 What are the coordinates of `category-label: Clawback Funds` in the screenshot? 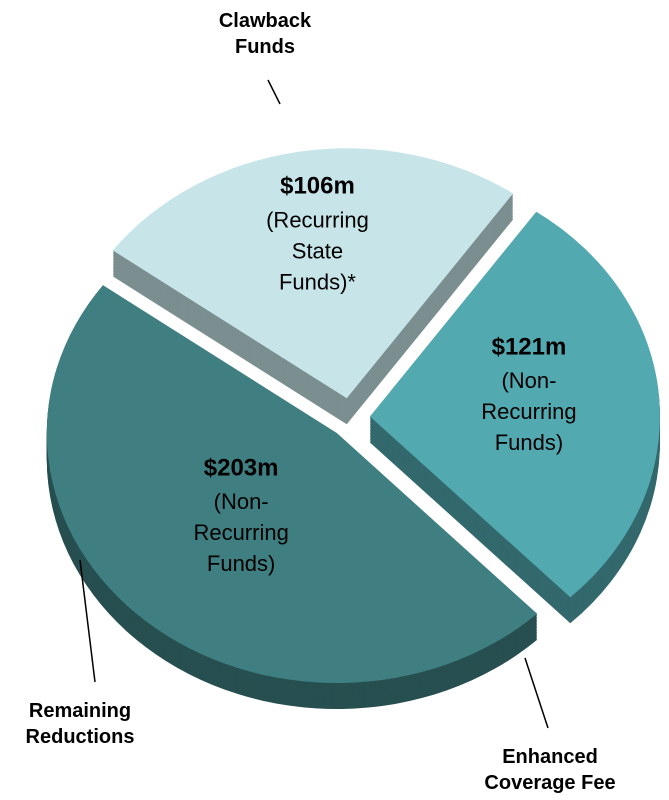 It's located at (265, 34).